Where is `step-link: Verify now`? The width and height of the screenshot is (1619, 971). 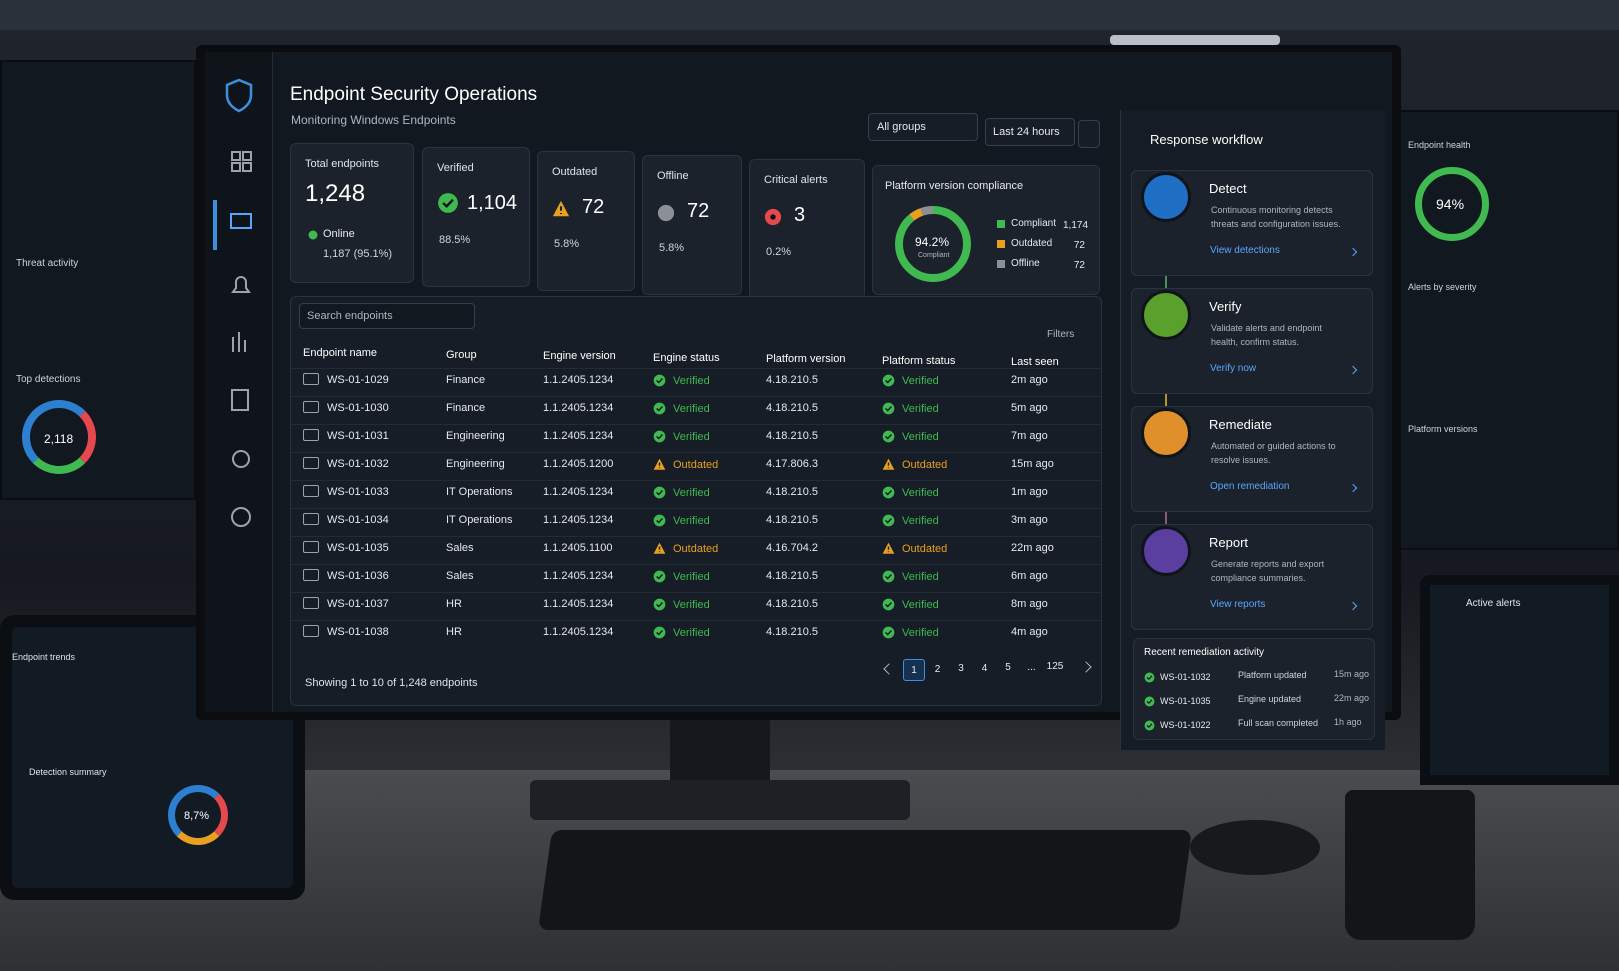 step-link: Verify now is located at coordinates (1233, 368).